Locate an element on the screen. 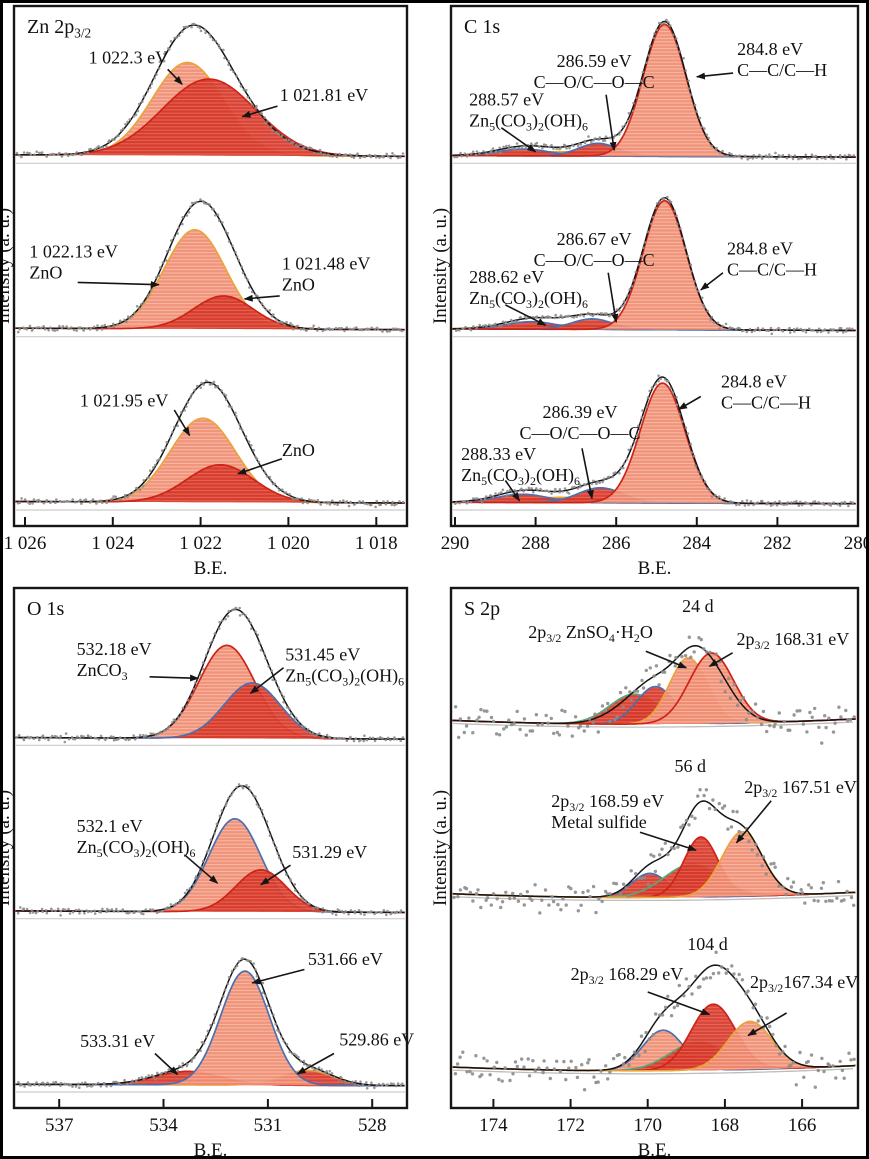  annotation-text: ZnCO3 is located at coordinates (102, 671).